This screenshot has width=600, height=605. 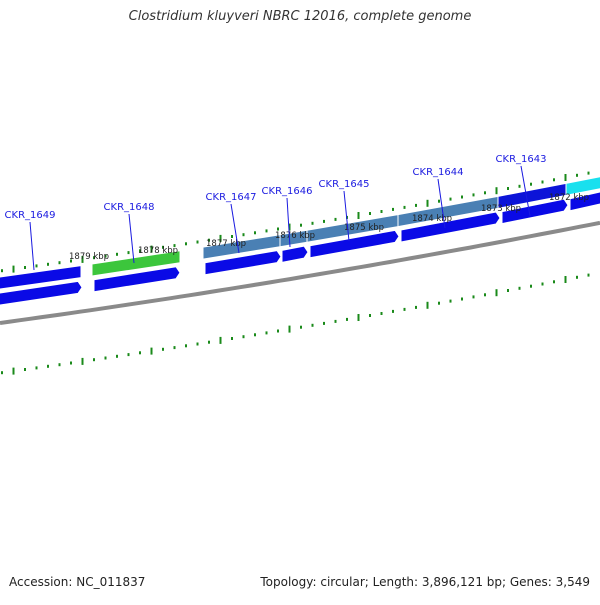 I want to click on scale-label: 1872 kbp, so click(x=569, y=198).